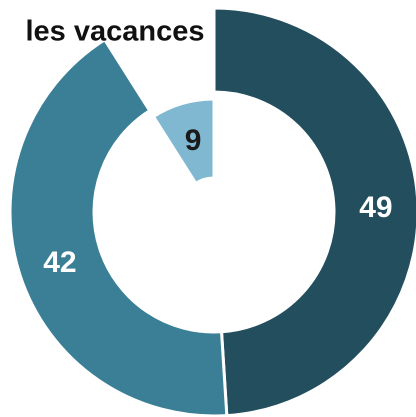  Describe the element at coordinates (115, 32) in the screenshot. I see `chart-title: les vacances` at that location.